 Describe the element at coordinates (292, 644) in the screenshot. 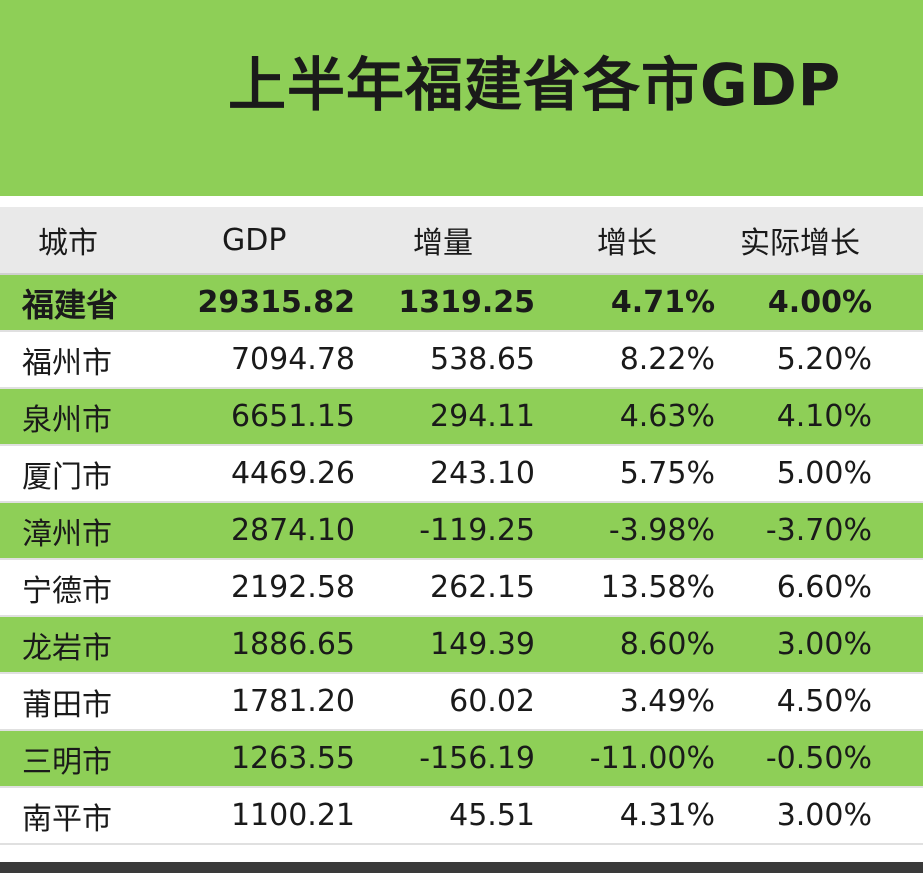

I see `cell-gdp: 1886.65` at that location.